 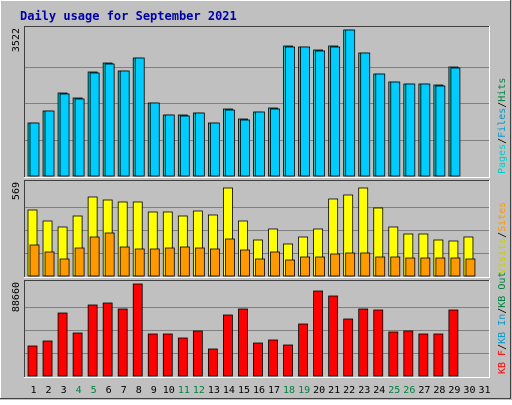 I want to click on x-tick-label-day-23: 23, so click(x=364, y=390).